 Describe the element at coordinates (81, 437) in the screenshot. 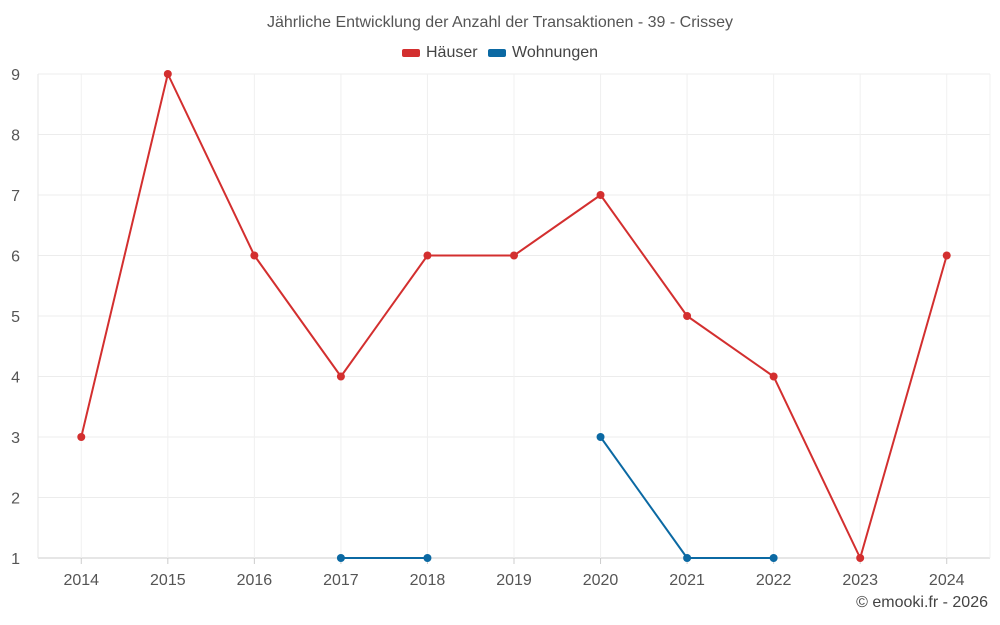

I see `data-point-haeuser-2014` at that location.